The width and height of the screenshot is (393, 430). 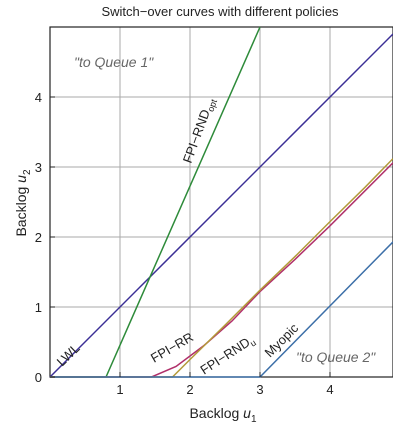 I want to click on y-tick-label-4: 4, so click(x=38, y=97).